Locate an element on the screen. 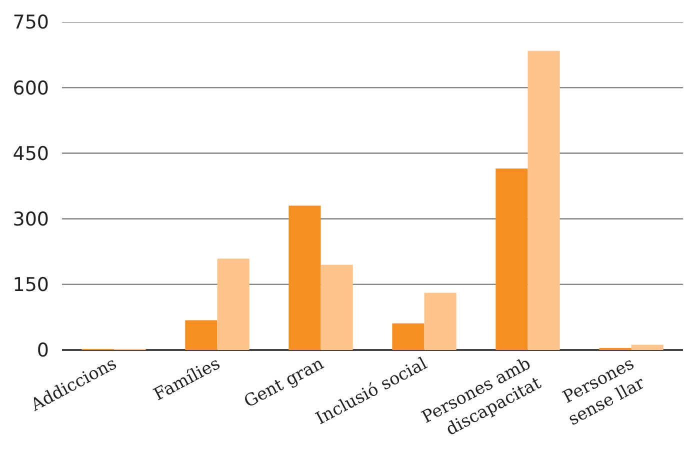  y-tick-label: 300 is located at coordinates (30, 219).